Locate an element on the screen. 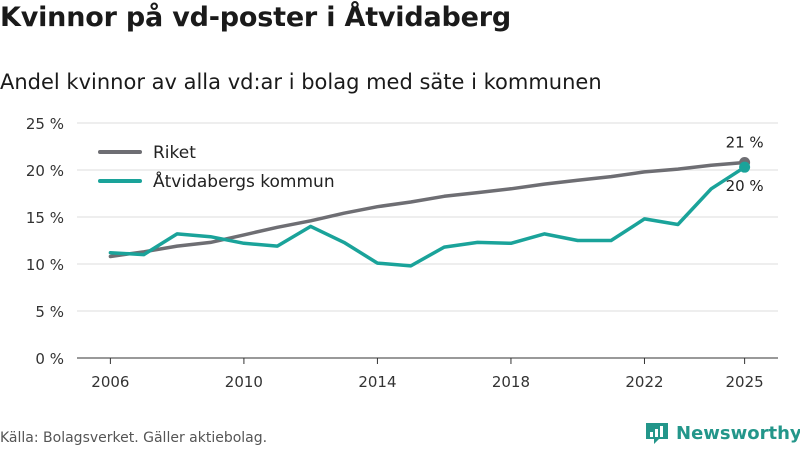 The width and height of the screenshot is (800, 450). legend-label: Riket is located at coordinates (174, 153).